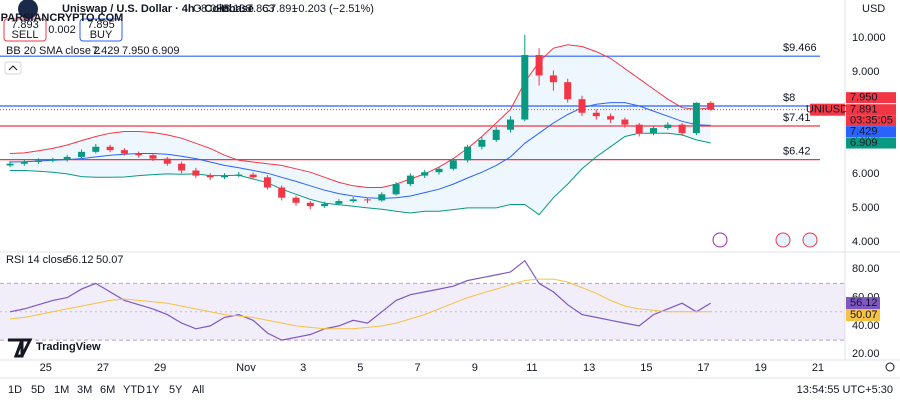 The image size is (900, 400). I want to click on symbol-tag-text: UNIUSD, so click(827, 110).